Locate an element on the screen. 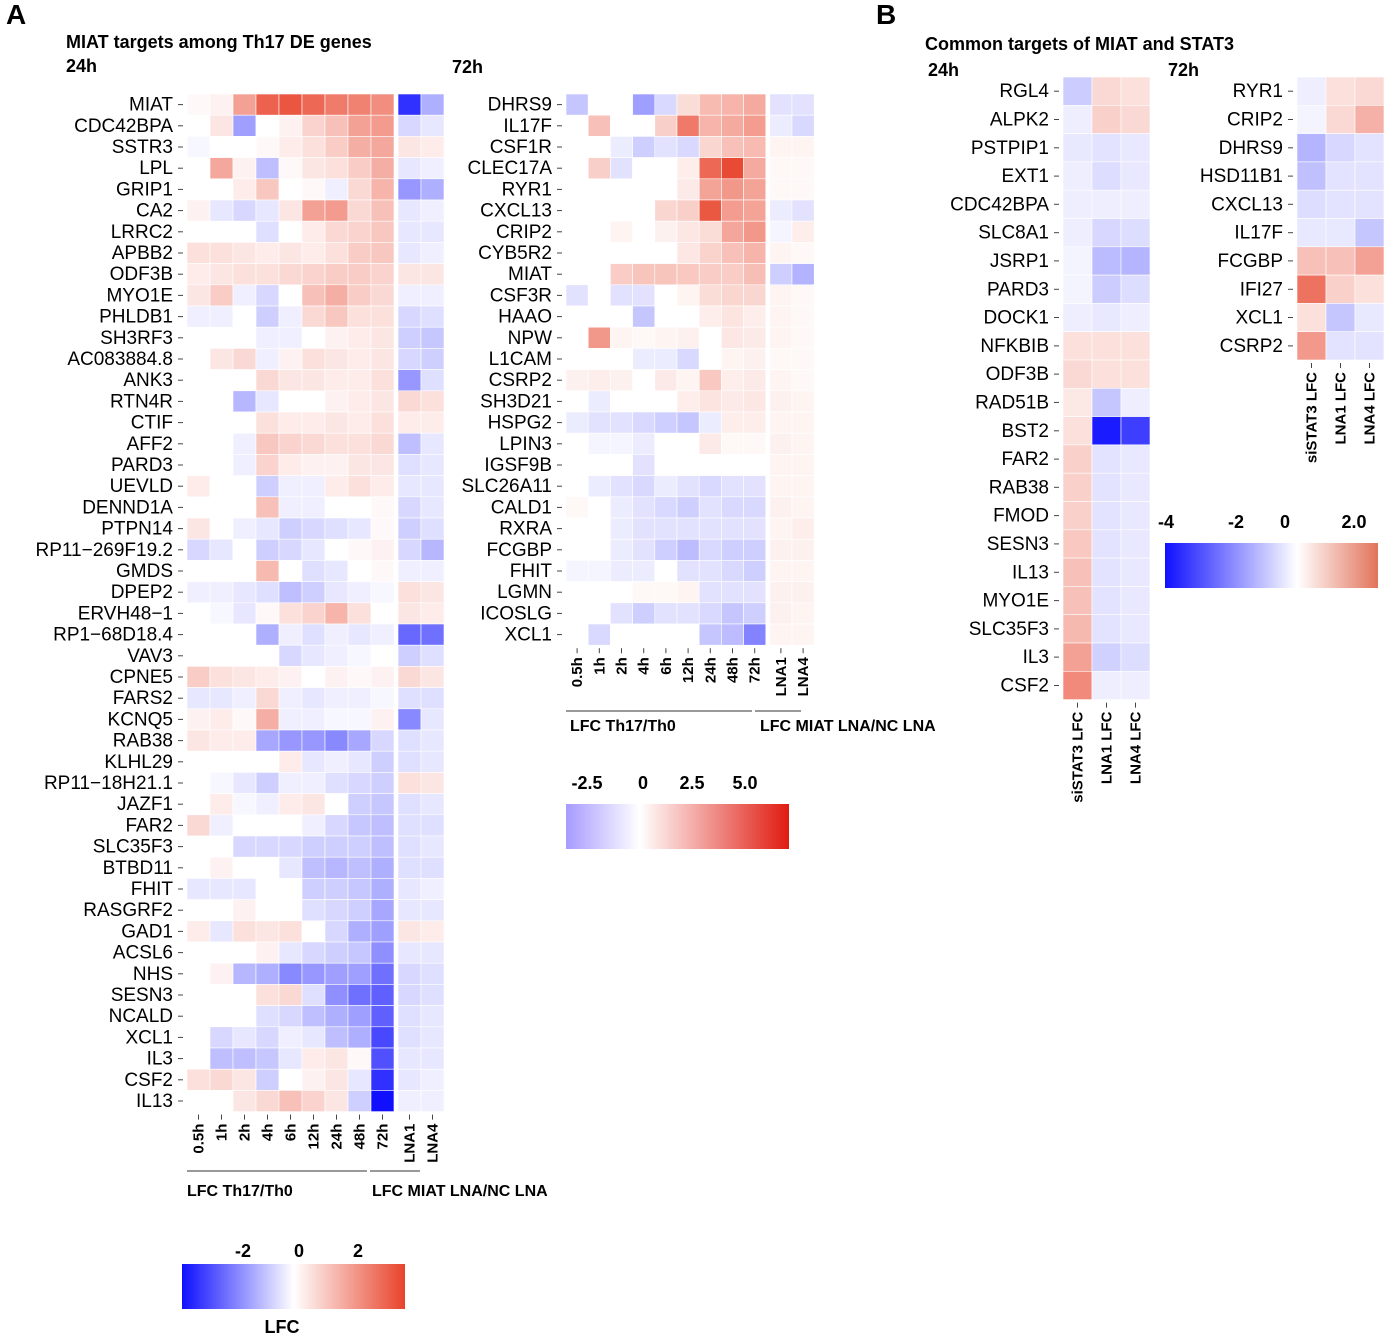 The image size is (1398, 1338). row-label: CYB5R2 is located at coordinates (515, 253).